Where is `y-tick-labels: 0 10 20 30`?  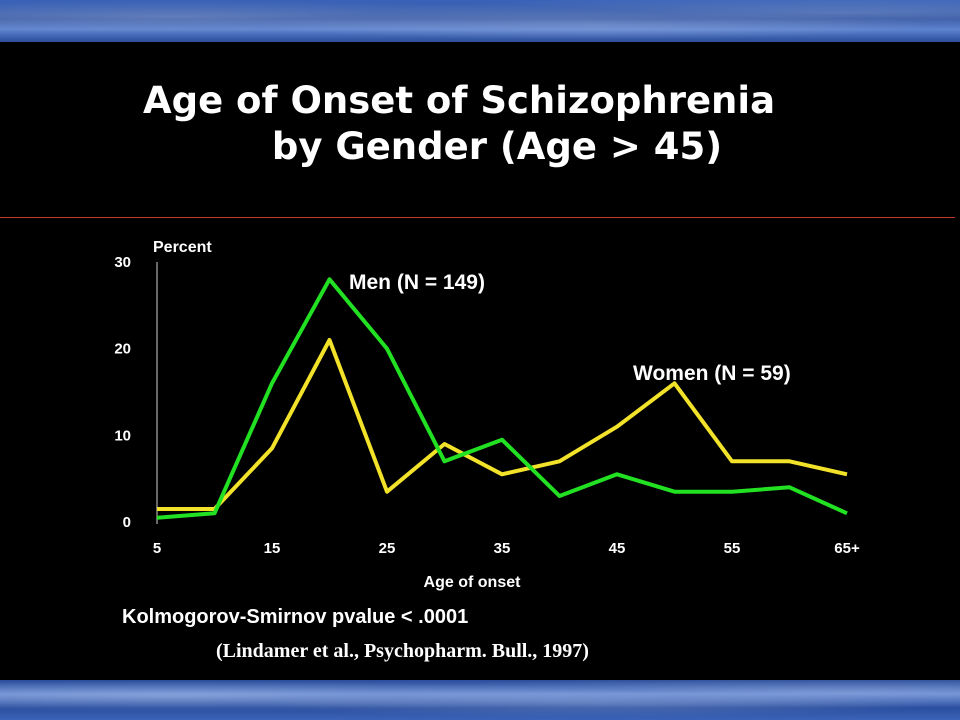
y-tick-labels: 0 10 20 30 is located at coordinates (122, 392).